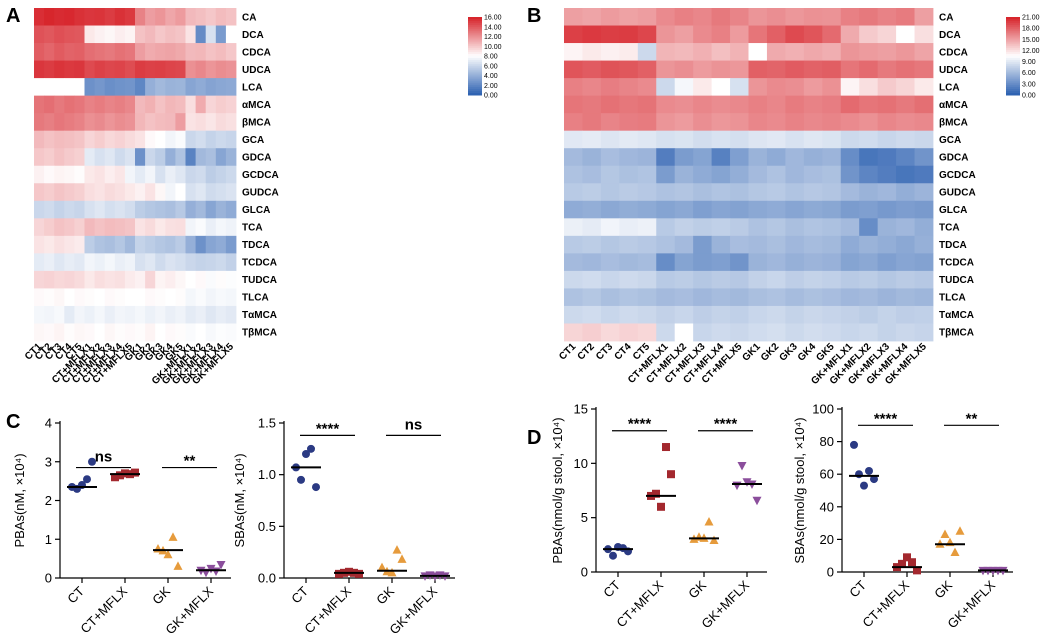 The height and width of the screenshot is (641, 1045). What do you see at coordinates (1031, 51) in the screenshot?
I see `colorbar-tick: 12.00` at bounding box center [1031, 51].